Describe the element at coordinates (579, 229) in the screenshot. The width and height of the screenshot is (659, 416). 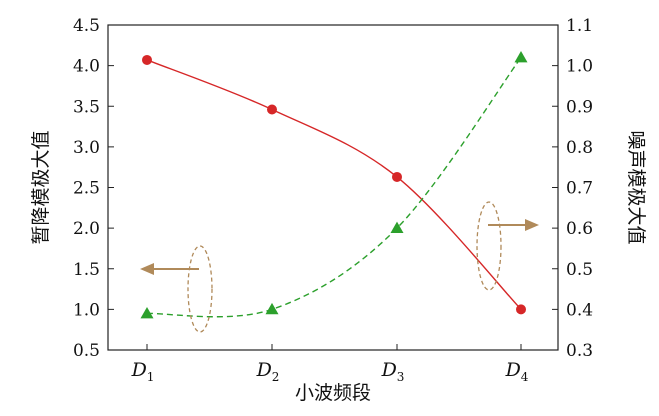
I see `right-y-tick-label: 0.6` at that location.